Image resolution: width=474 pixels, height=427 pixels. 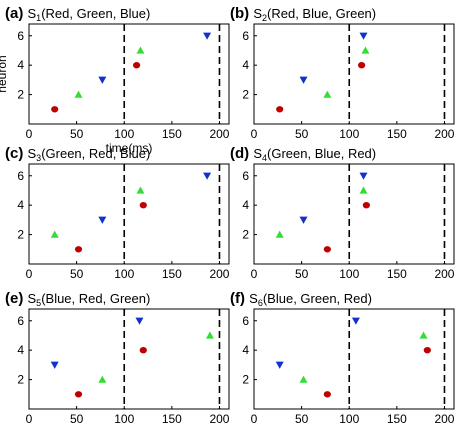 I want to click on title-subscript: 5, so click(x=38, y=303).